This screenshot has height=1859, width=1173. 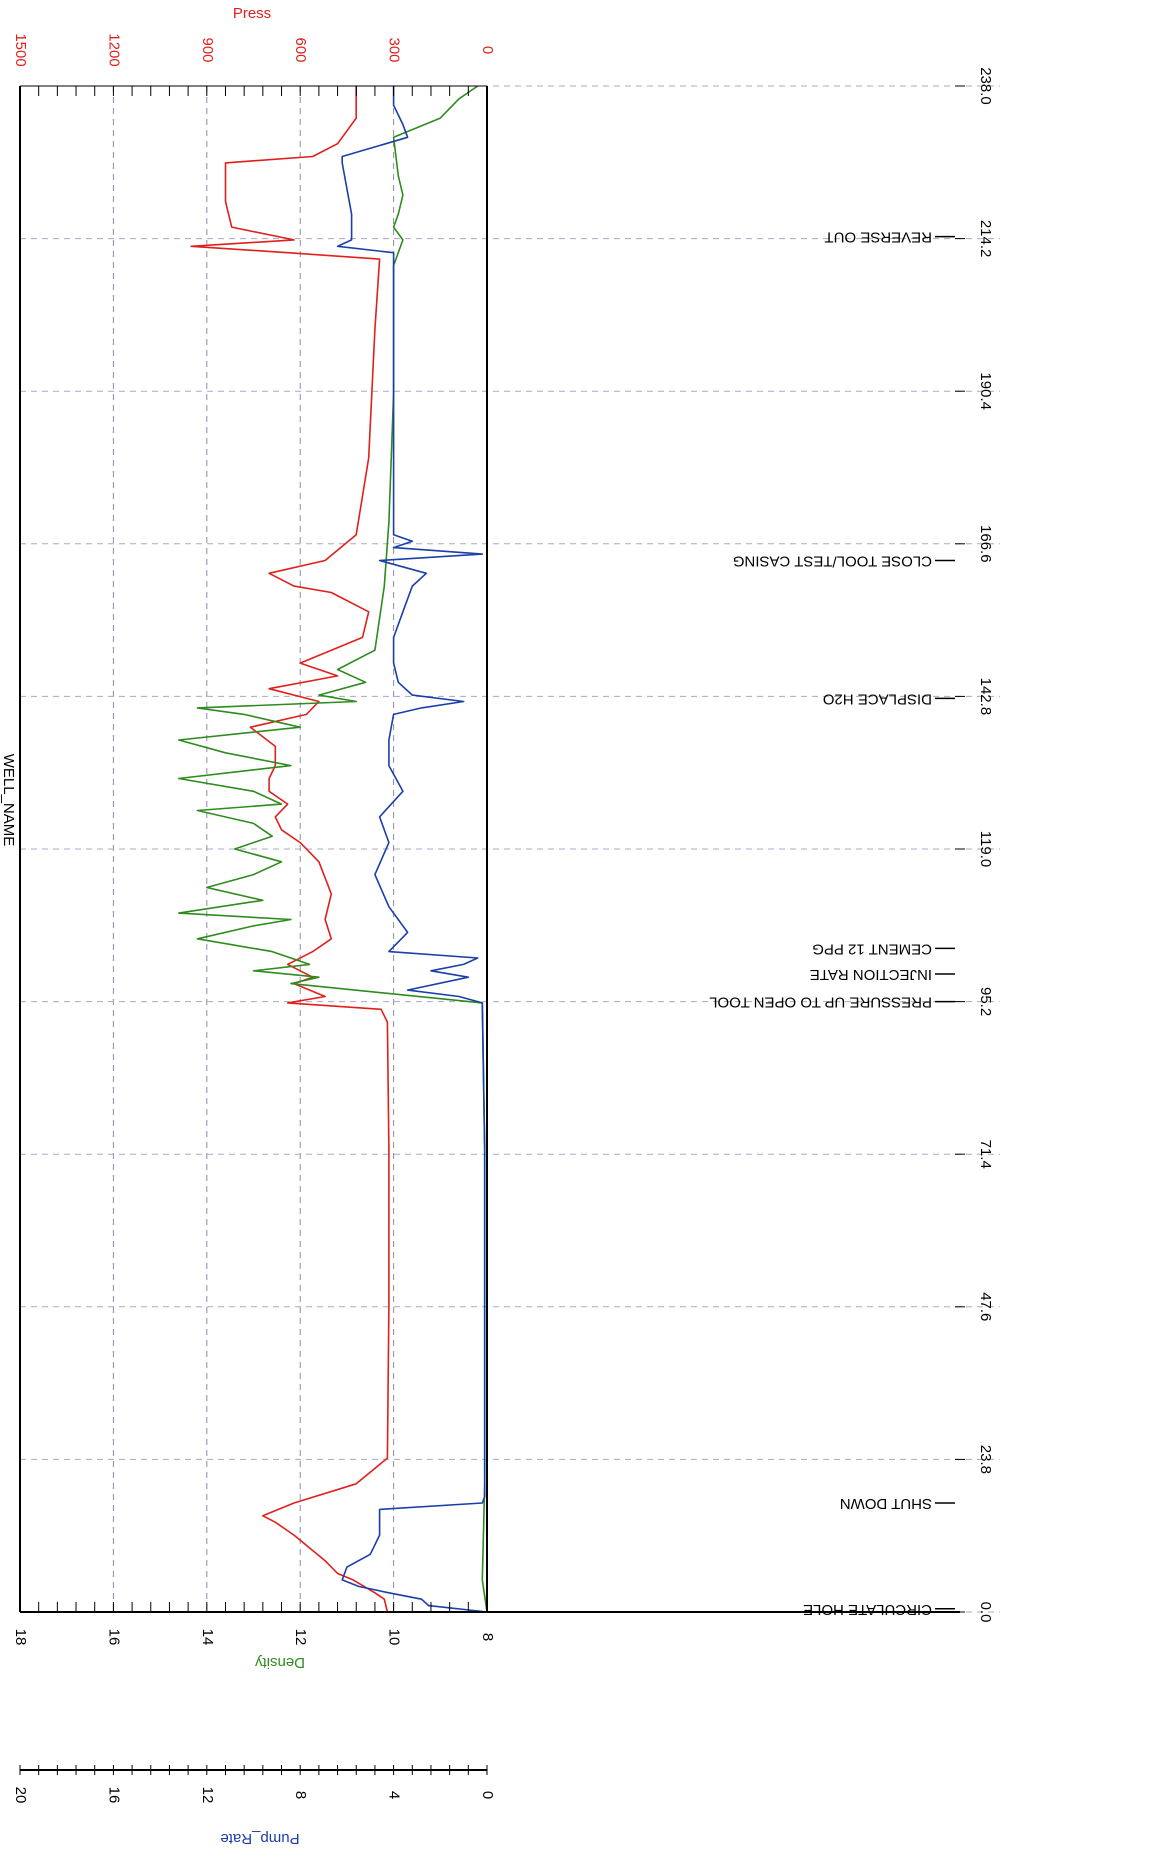 I want to click on event-label: PRESSURE UP TO OPEN TOOL, so click(x=820, y=1002).